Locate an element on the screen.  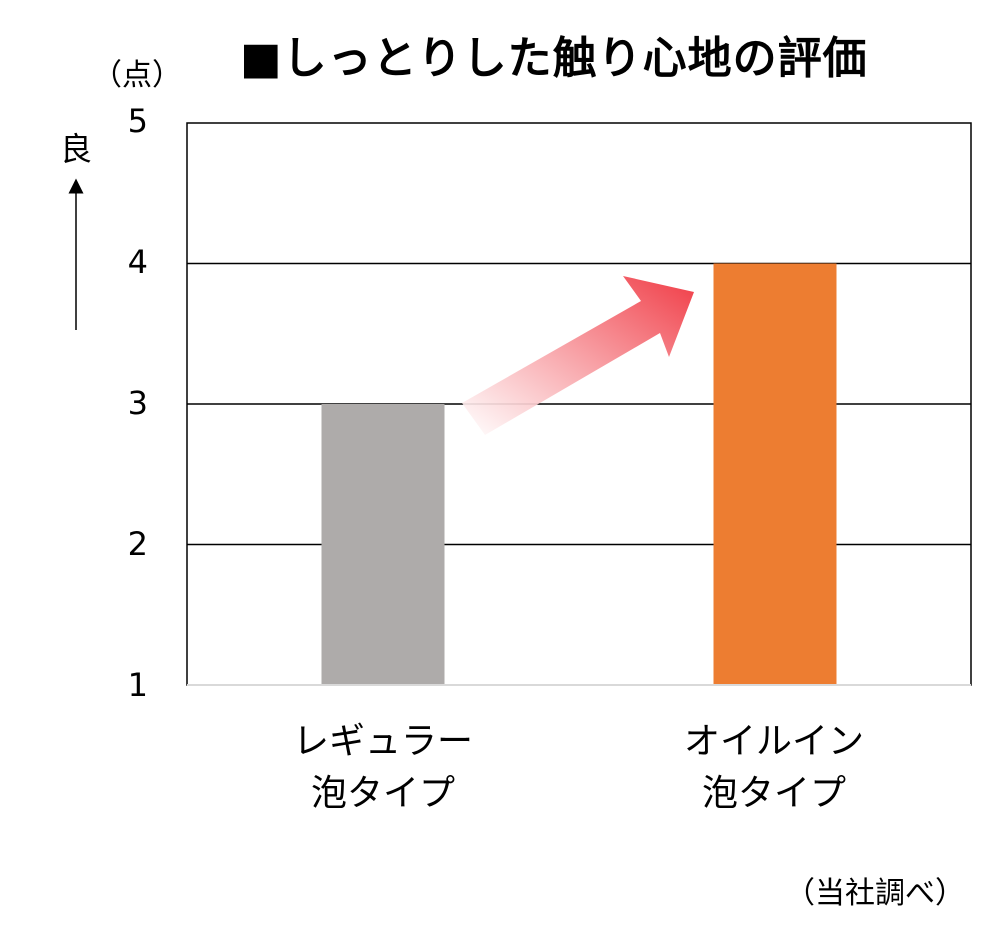
y-tick-label: 4 is located at coordinates (137, 262).